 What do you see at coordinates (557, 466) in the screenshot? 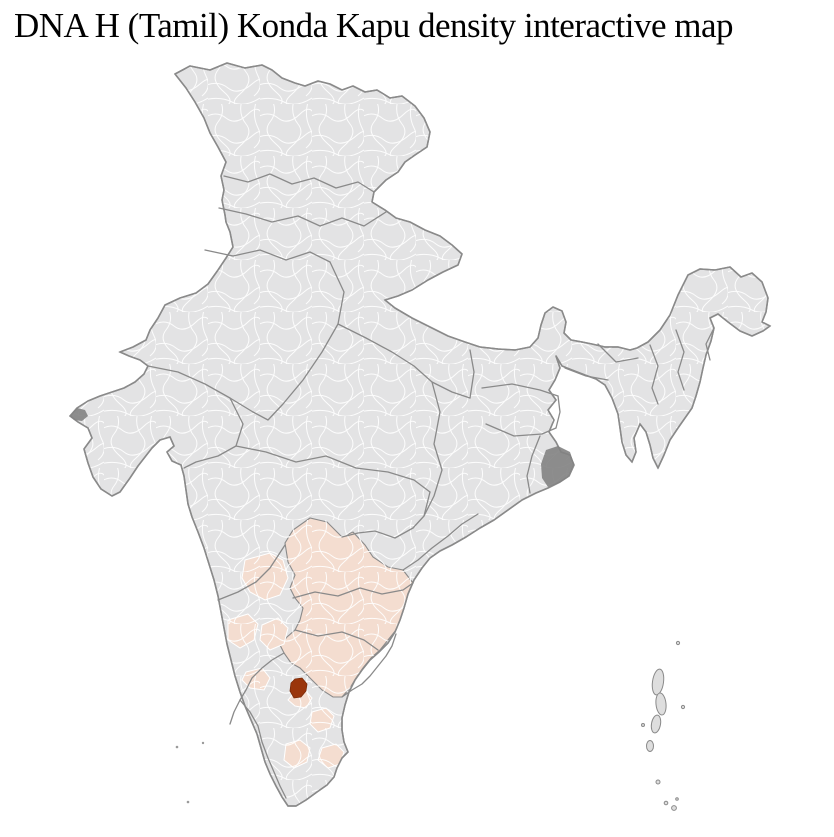
I see `sundarbans-delta` at bounding box center [557, 466].